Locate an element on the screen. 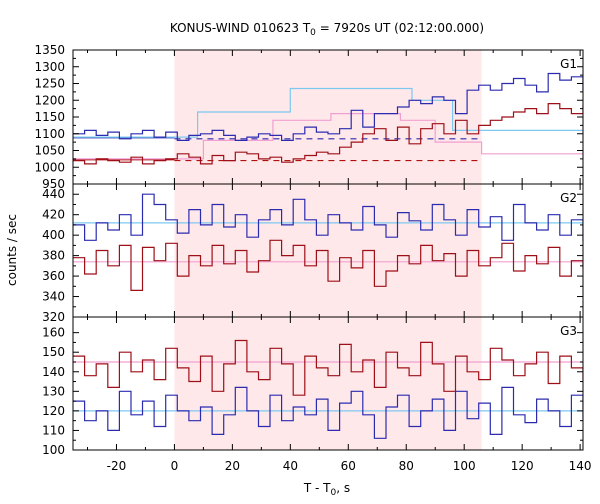  chart-title-subscript: 0 is located at coordinates (313, 33).